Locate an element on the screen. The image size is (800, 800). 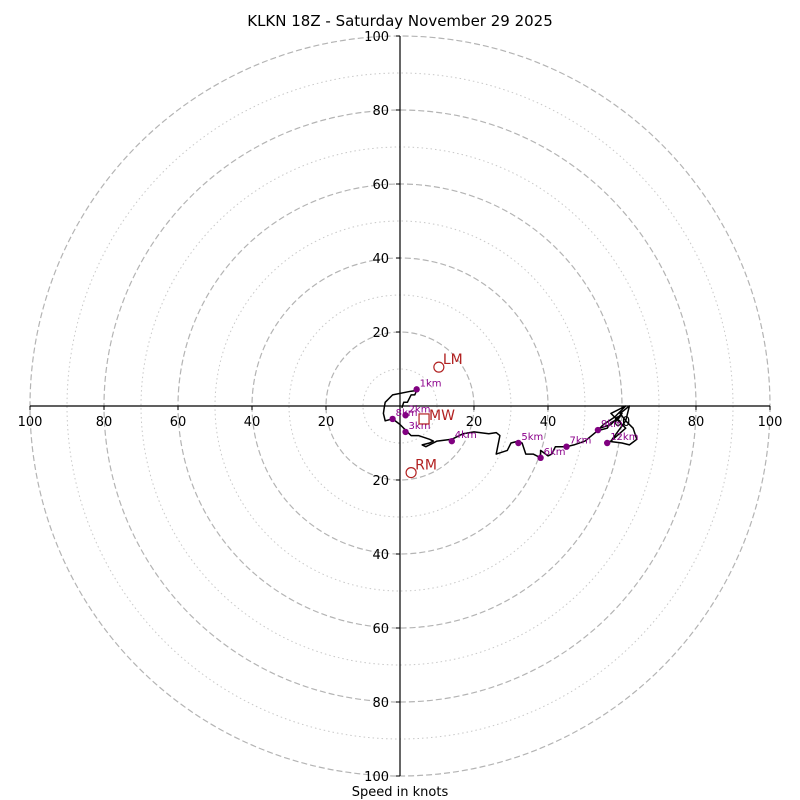
km-marker-label: 1km is located at coordinates (431, 383).